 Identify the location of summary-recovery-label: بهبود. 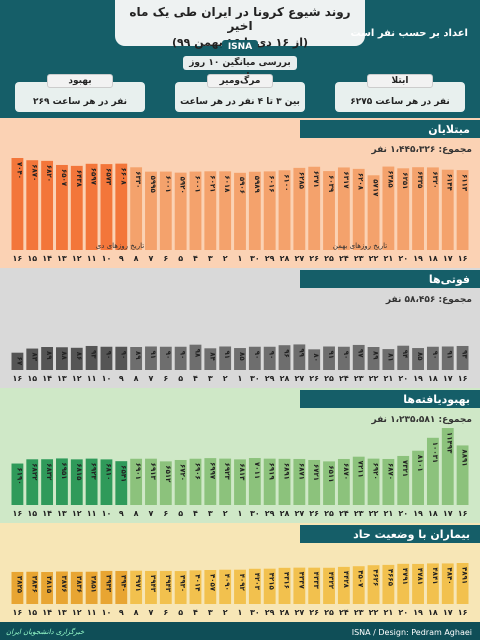
(80, 81).